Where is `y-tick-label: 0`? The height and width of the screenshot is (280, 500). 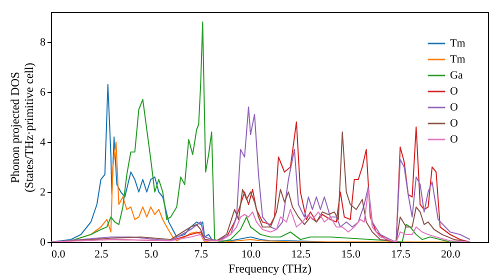
y-tick-label: 0 is located at coordinates (43, 242).